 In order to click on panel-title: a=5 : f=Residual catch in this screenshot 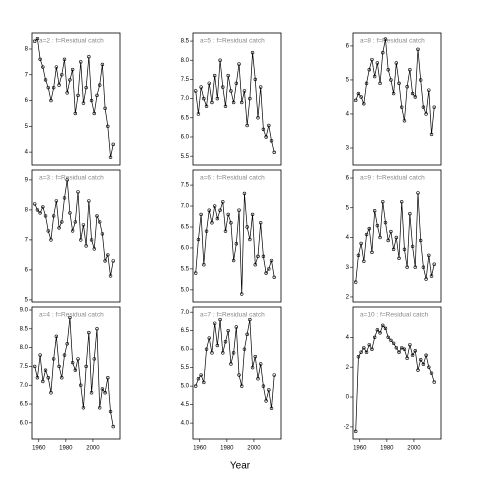, I will do `click(232, 41)`.